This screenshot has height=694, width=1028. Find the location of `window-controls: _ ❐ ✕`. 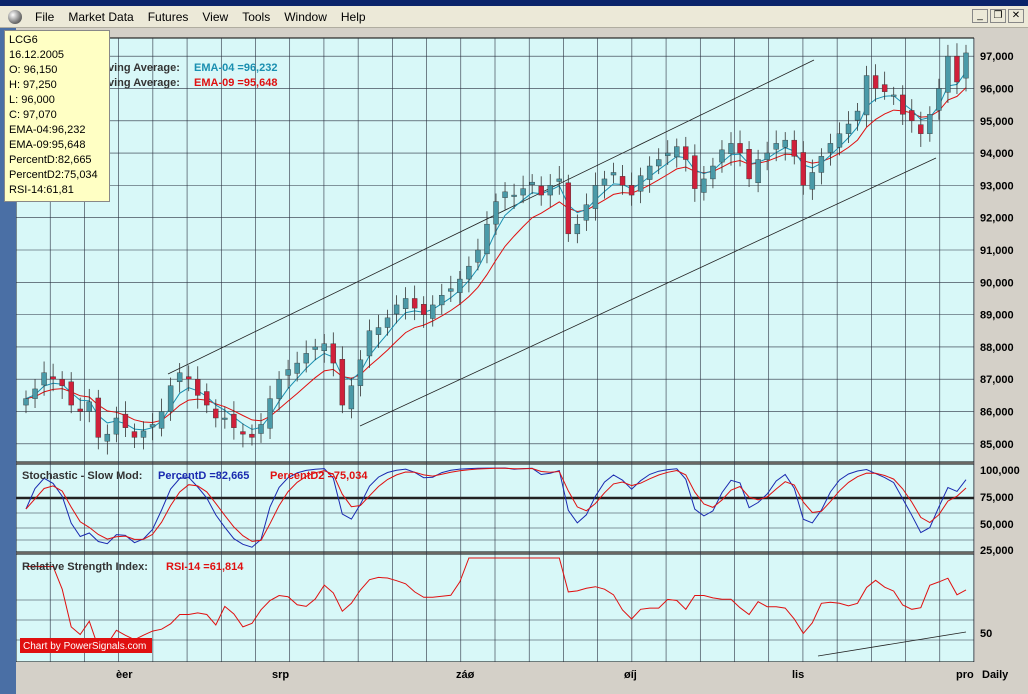

window-controls: _ ❐ ✕ is located at coordinates (998, 16).